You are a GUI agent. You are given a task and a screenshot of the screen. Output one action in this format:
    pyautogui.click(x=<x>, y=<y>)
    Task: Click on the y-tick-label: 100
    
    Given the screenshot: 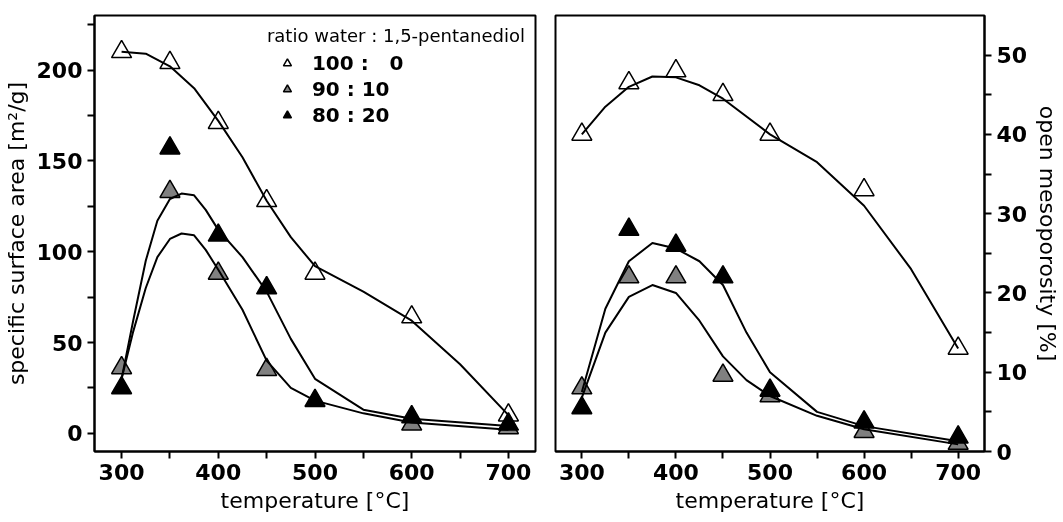 What is the action you would take?
    pyautogui.click(x=59, y=252)
    